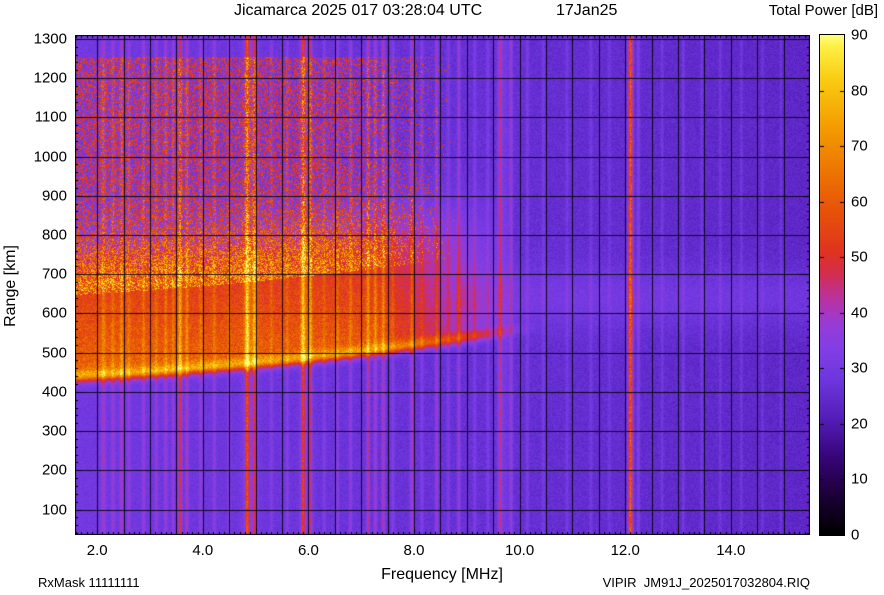 This screenshot has width=884, height=595. I want to click on y-tick-label: 500, so click(54, 353).